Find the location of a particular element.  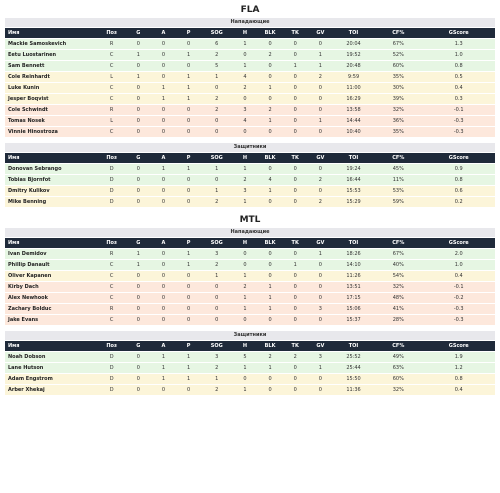

stat-cell: -0.1 is located at coordinates (458, 110).